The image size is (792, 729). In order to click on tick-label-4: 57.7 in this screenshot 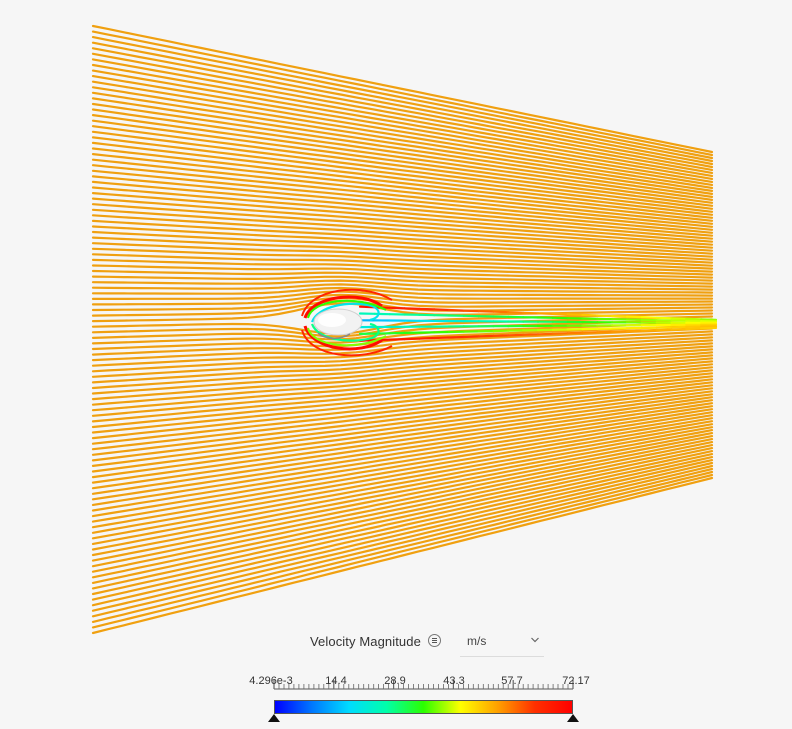, I will do `click(512, 681)`.